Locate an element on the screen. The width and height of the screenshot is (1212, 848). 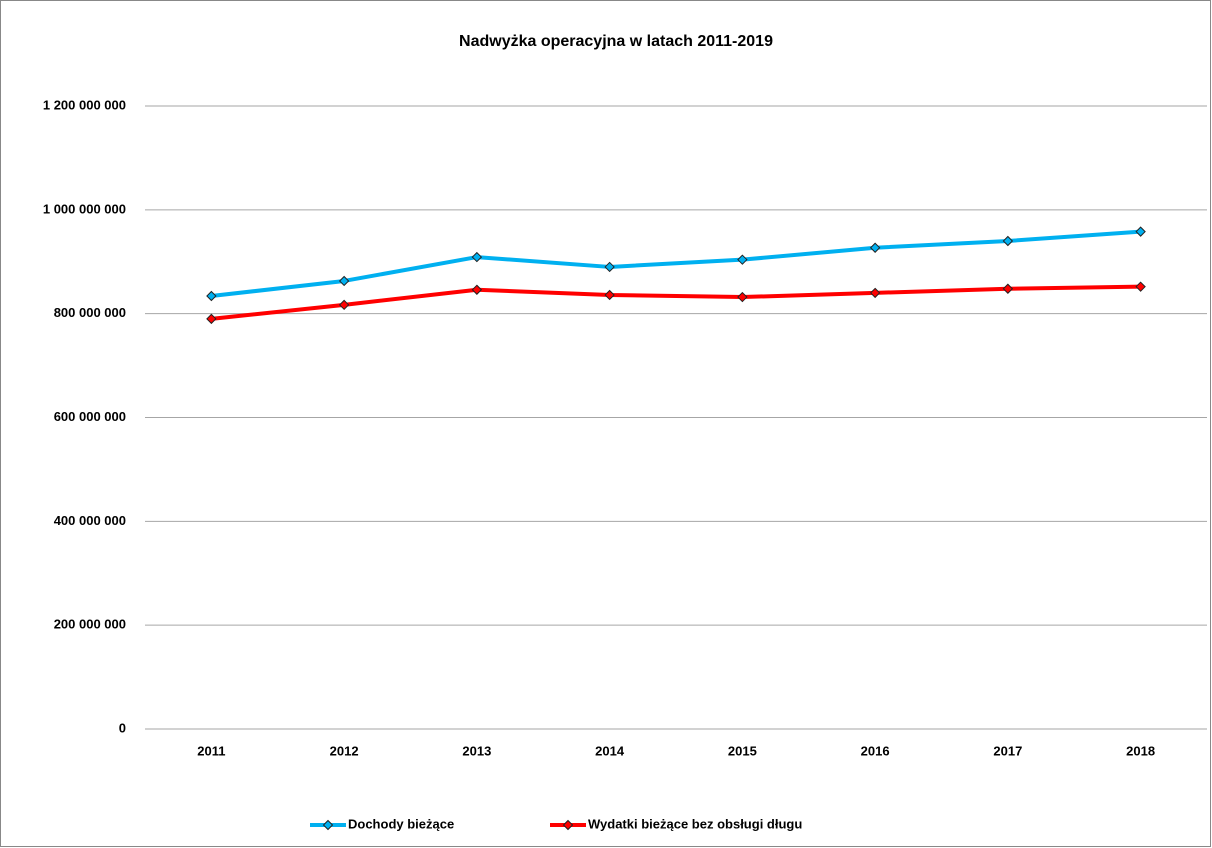
x-tick-label: 2018 is located at coordinates (1140, 750).